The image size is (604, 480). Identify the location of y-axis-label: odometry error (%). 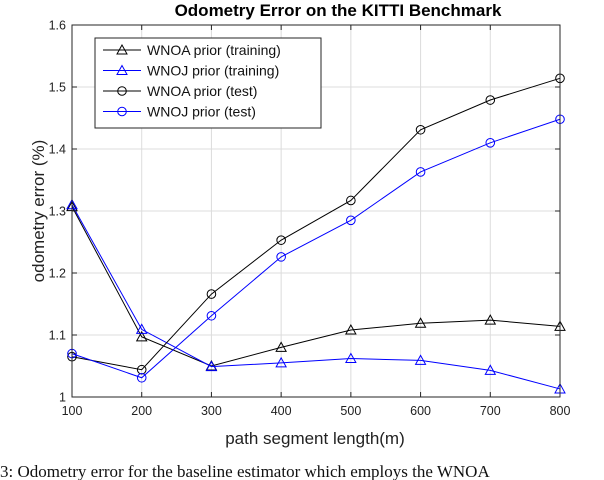
(38, 211).